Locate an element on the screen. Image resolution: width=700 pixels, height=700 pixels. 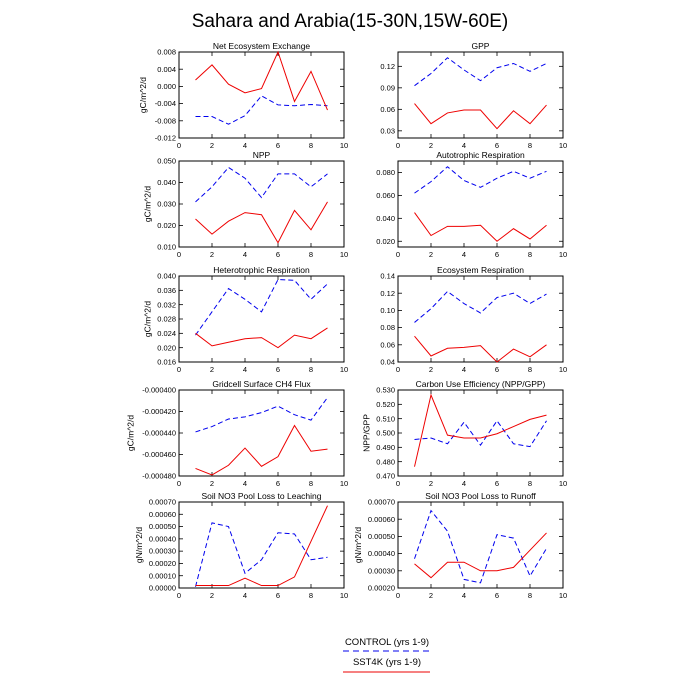
y-tick-label: -0.000460 is located at coordinates (159, 454).